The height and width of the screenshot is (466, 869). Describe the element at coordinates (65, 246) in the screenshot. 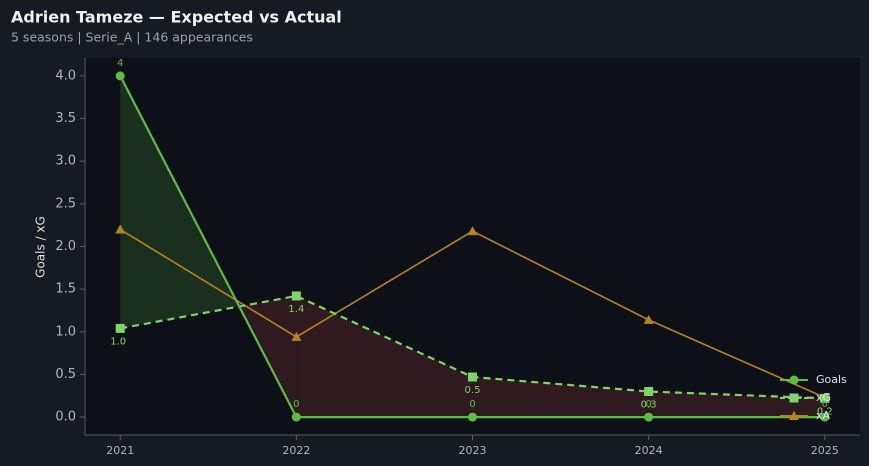

I see `y-tick-label: 2.0` at that location.